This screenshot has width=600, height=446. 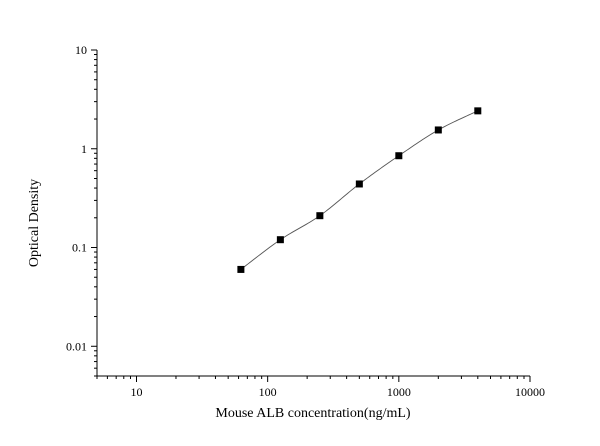 I want to click on y-axis-title: Optical Density, so click(x=34, y=223).